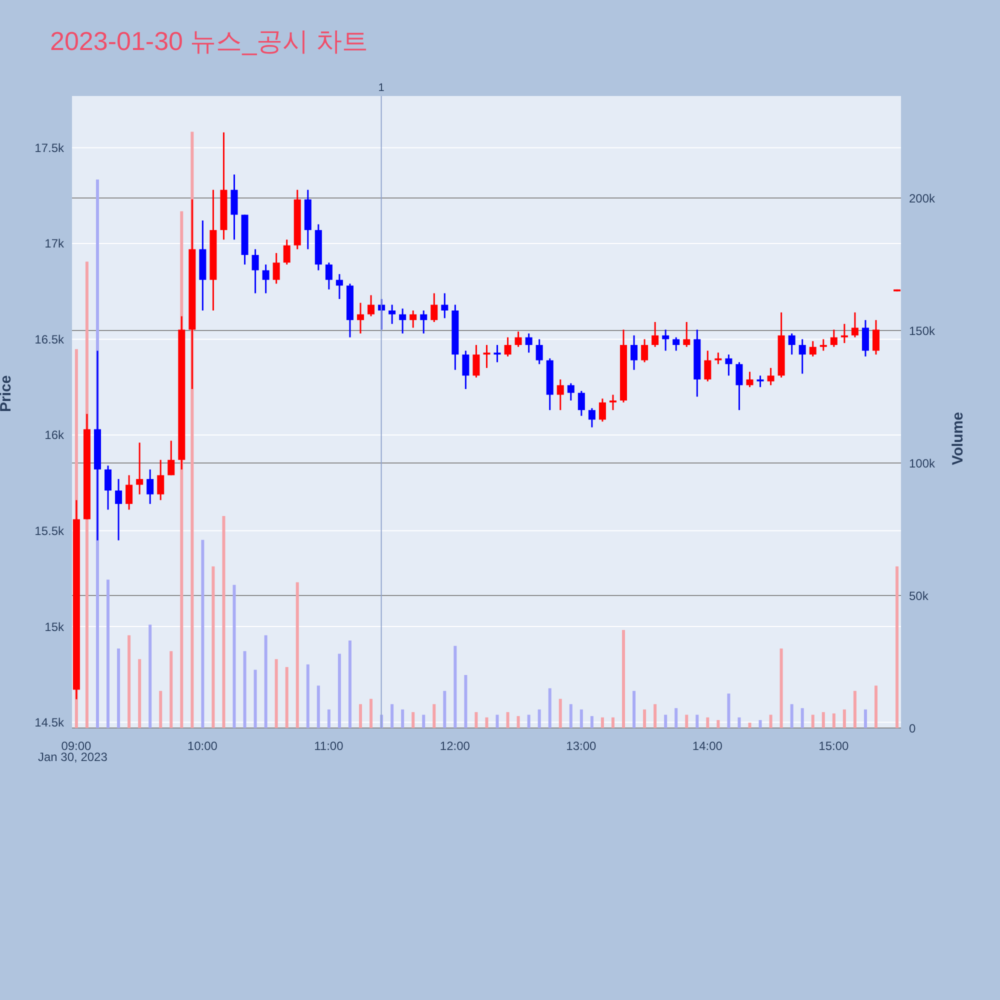  What do you see at coordinates (76, 746) in the screenshot?
I see `x-tick-label: 09:00` at bounding box center [76, 746].